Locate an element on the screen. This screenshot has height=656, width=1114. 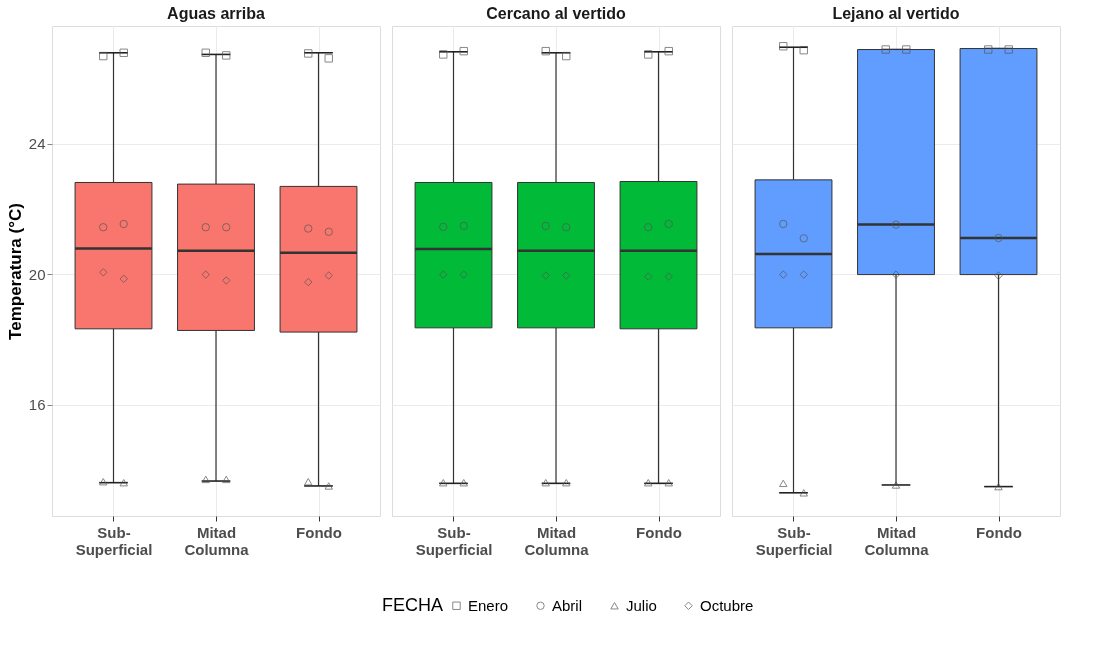
chart-title: Aguas arriba is located at coordinates (216, 13).